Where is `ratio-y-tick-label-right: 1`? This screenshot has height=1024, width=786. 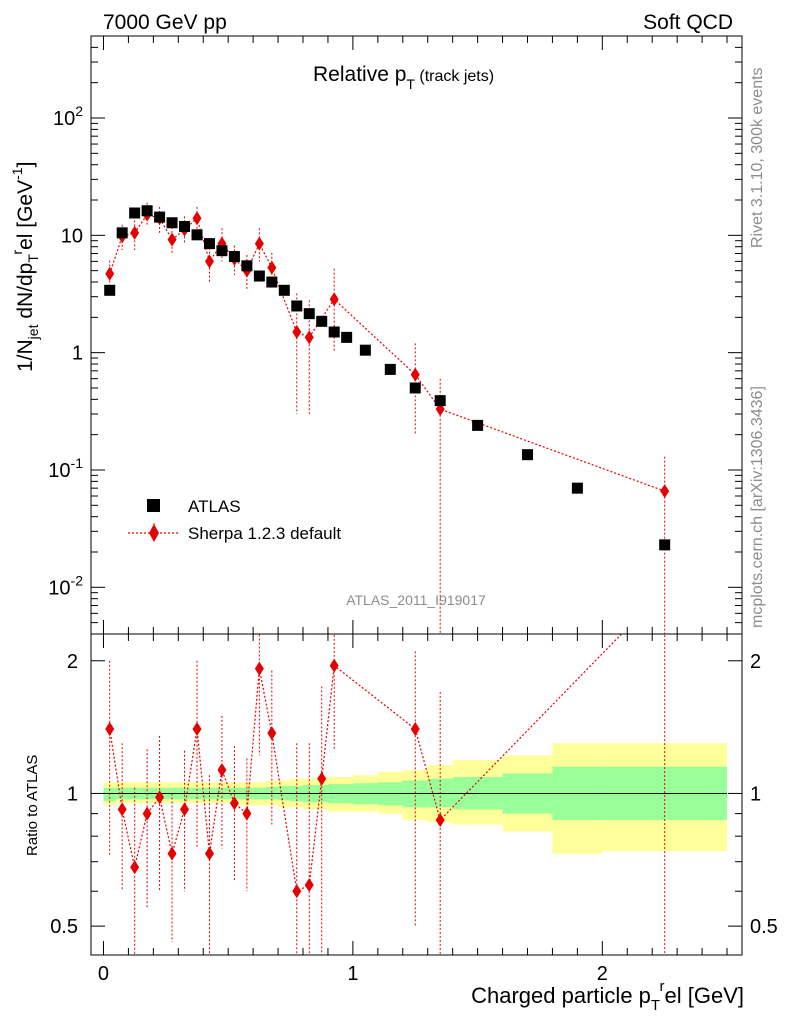 ratio-y-tick-label-right: 1 is located at coordinates (755, 794).